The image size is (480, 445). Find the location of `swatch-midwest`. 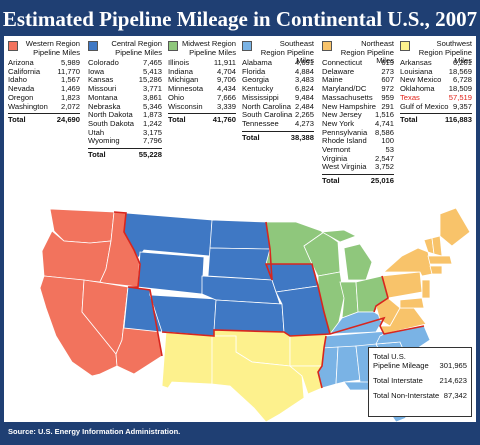

swatch-midwest is located at coordinates (173, 46).